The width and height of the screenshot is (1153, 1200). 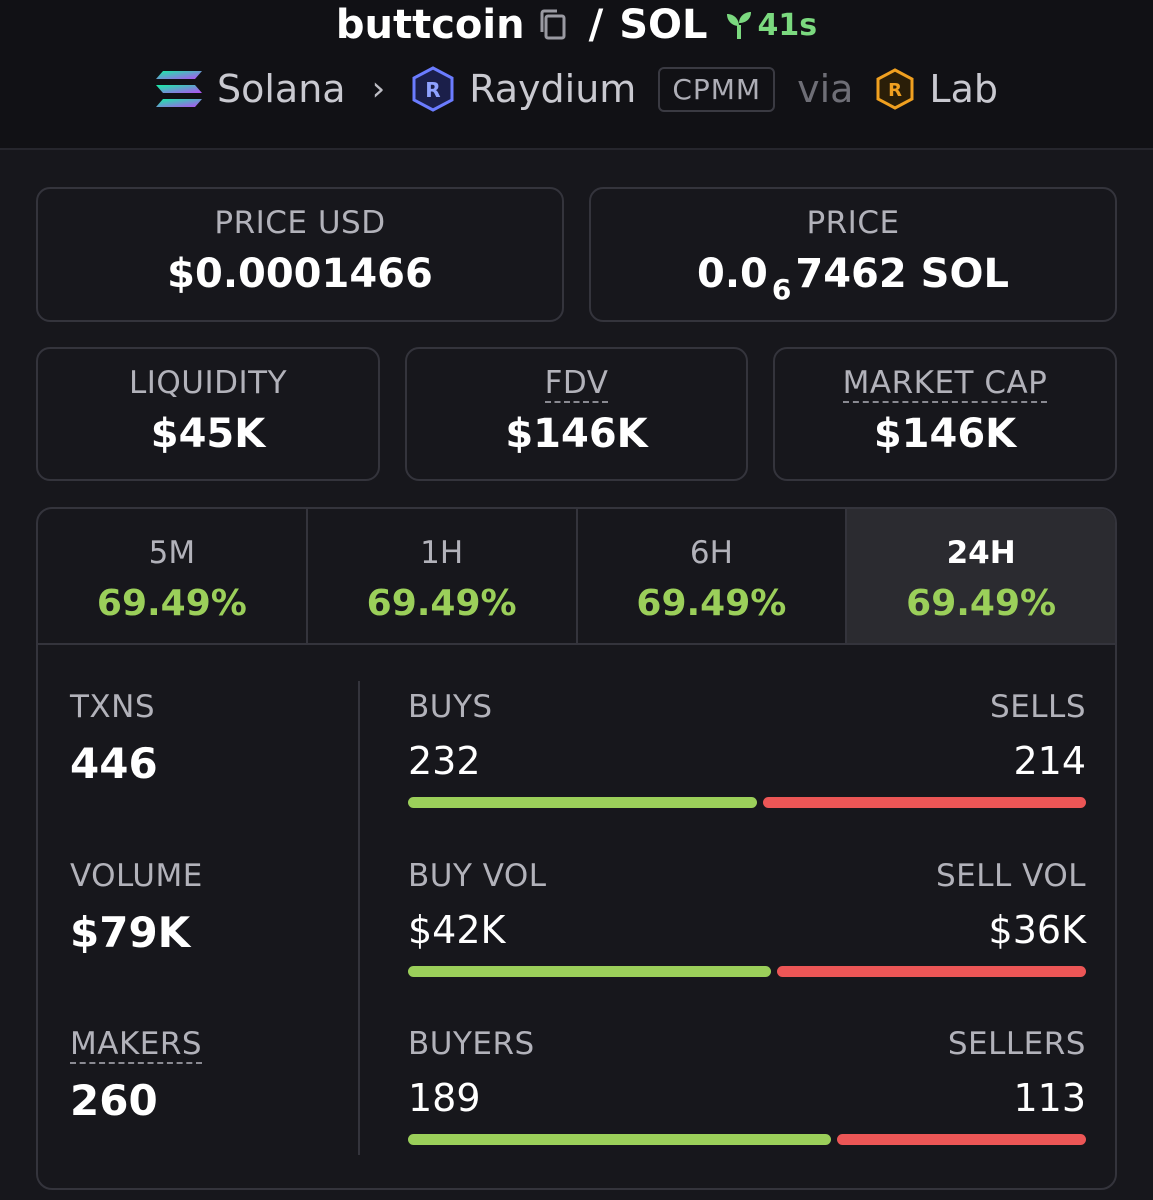 What do you see at coordinates (711, 553) in the screenshot?
I see `tab-label: 6H` at bounding box center [711, 553].